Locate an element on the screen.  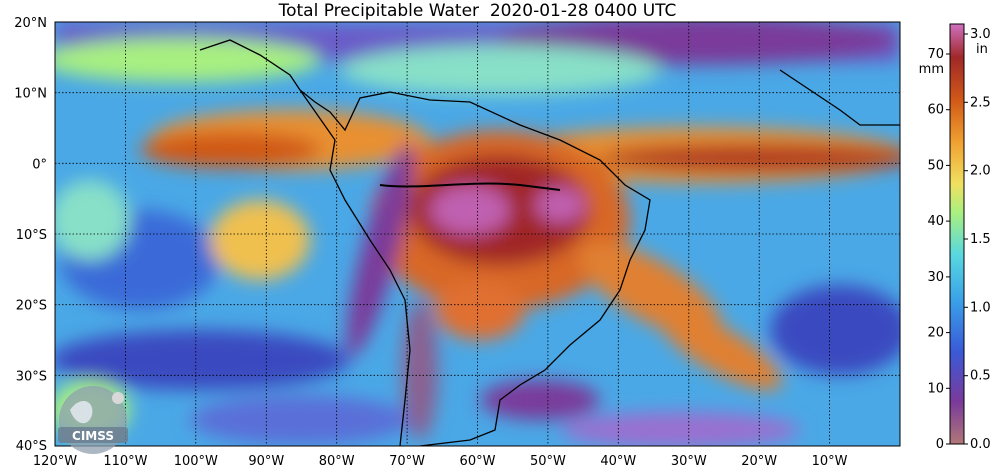
colorbar-mm-ticks is located at coordinates (948, 249).